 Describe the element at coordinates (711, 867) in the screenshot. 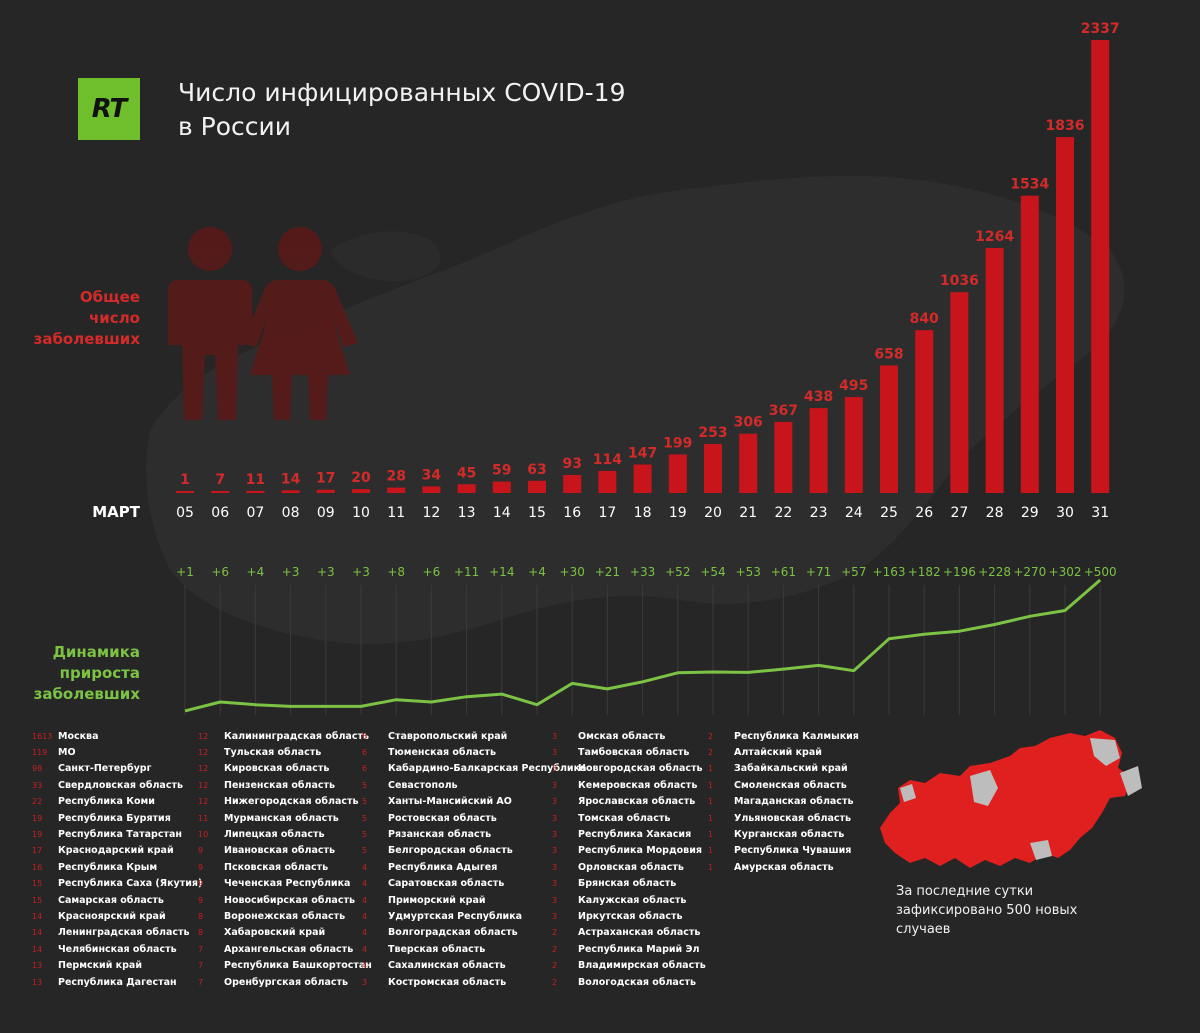

I see `region-count: 1` at that location.